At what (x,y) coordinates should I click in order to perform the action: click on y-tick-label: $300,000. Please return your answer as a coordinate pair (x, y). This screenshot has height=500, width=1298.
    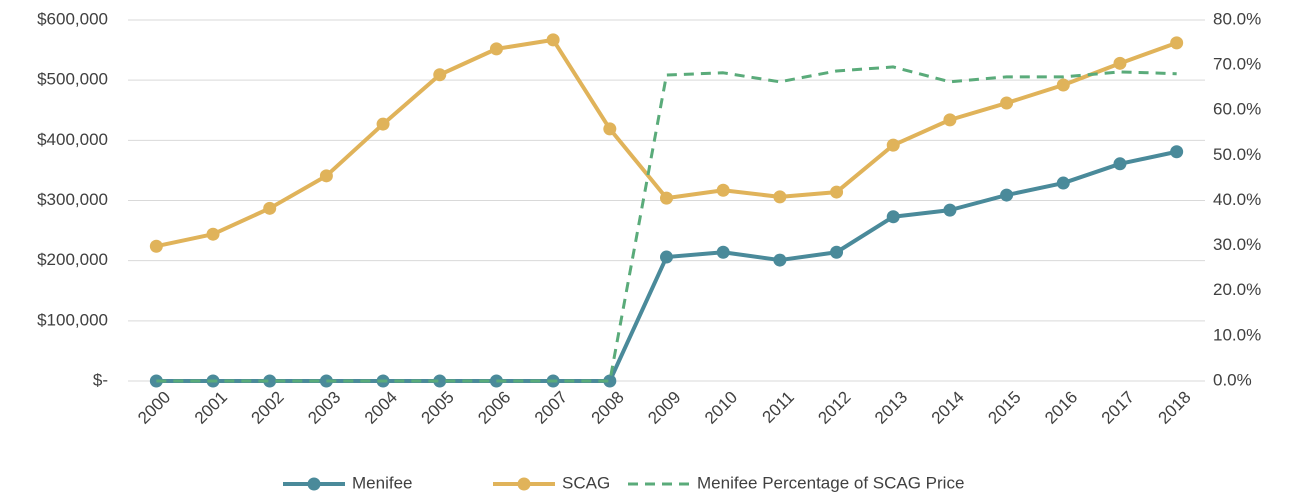
    Looking at the image, I should click on (72, 199).